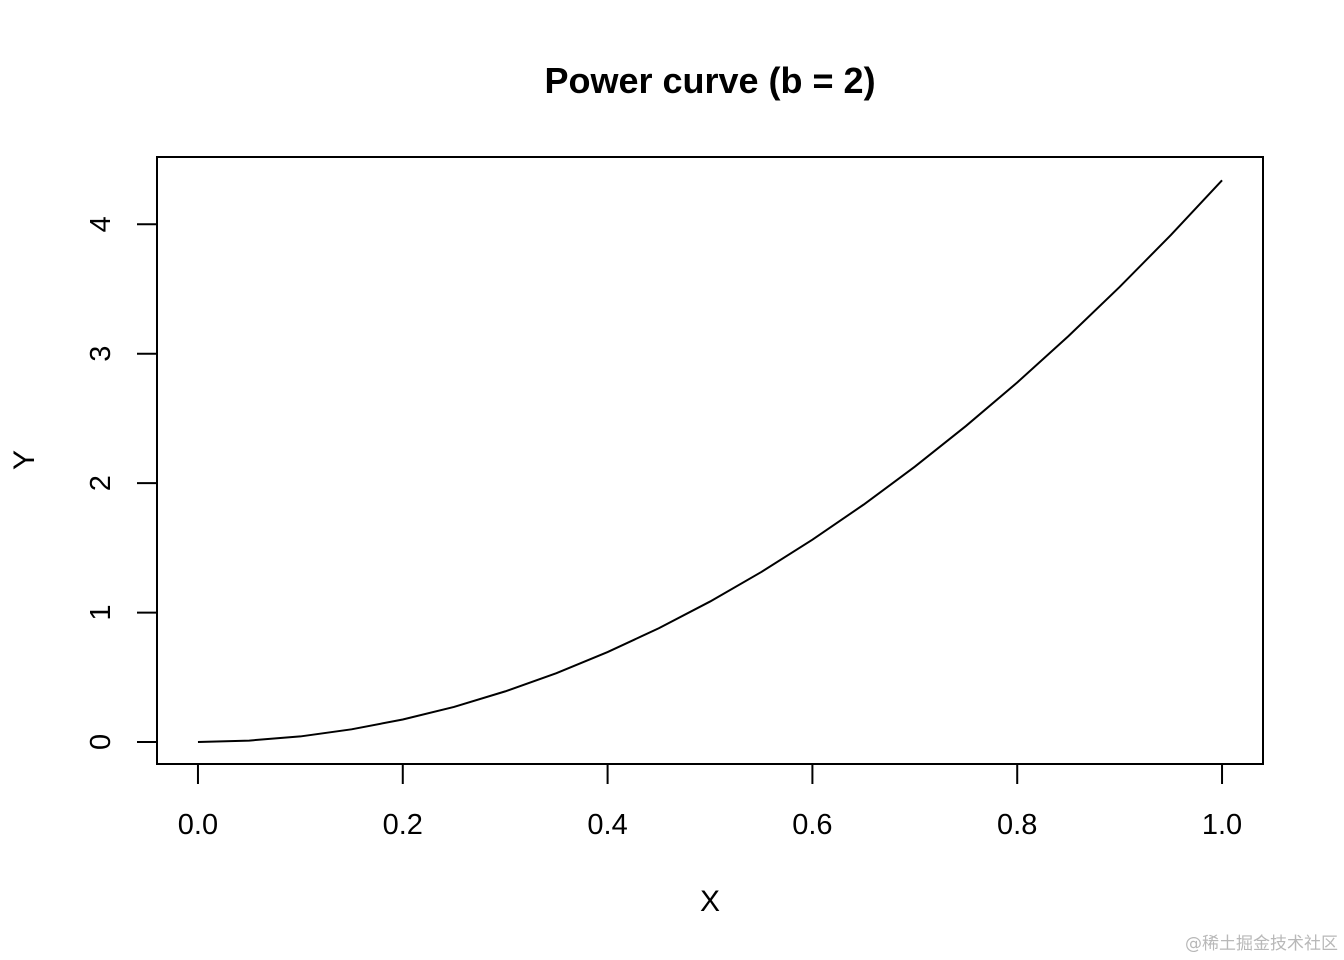  Describe the element at coordinates (709, 80) in the screenshot. I see `chart-title: Power curve (b = 2)` at that location.